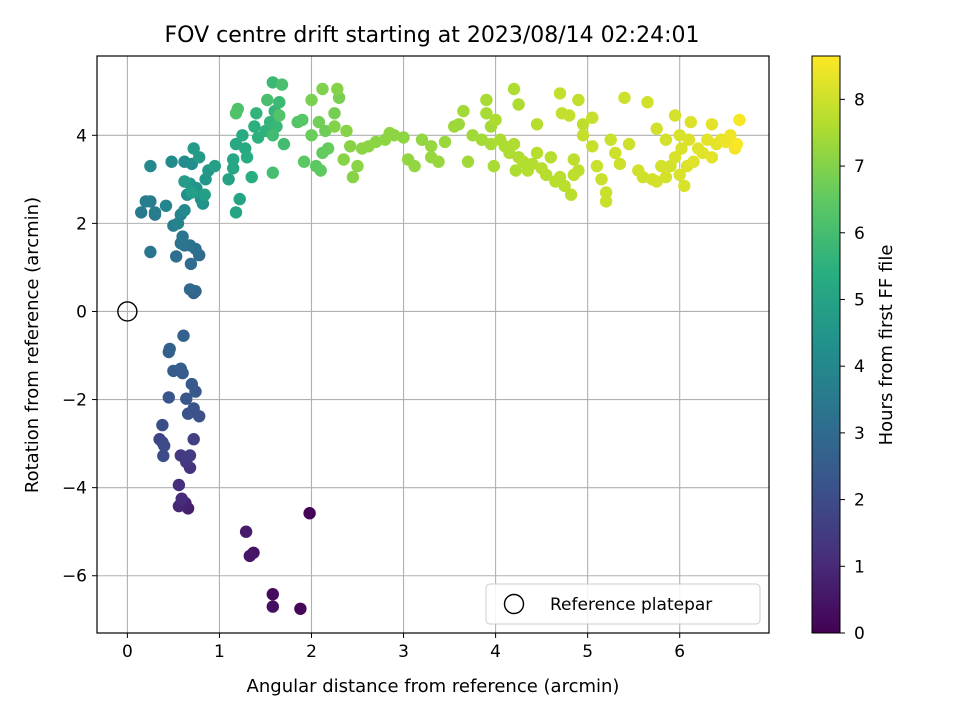 The width and height of the screenshot is (960, 720). Describe the element at coordinates (74, 401) in the screenshot. I see `y-tick-label: −2` at that location.